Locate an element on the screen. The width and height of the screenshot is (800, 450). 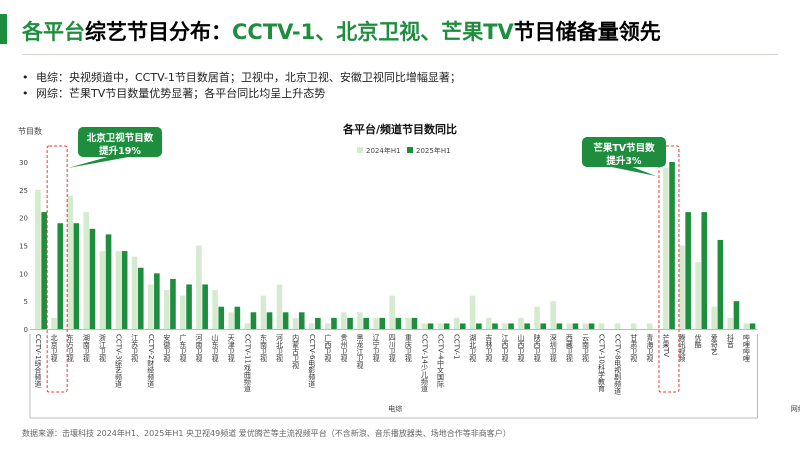
y-tick-label: 10 is located at coordinates (23, 274).